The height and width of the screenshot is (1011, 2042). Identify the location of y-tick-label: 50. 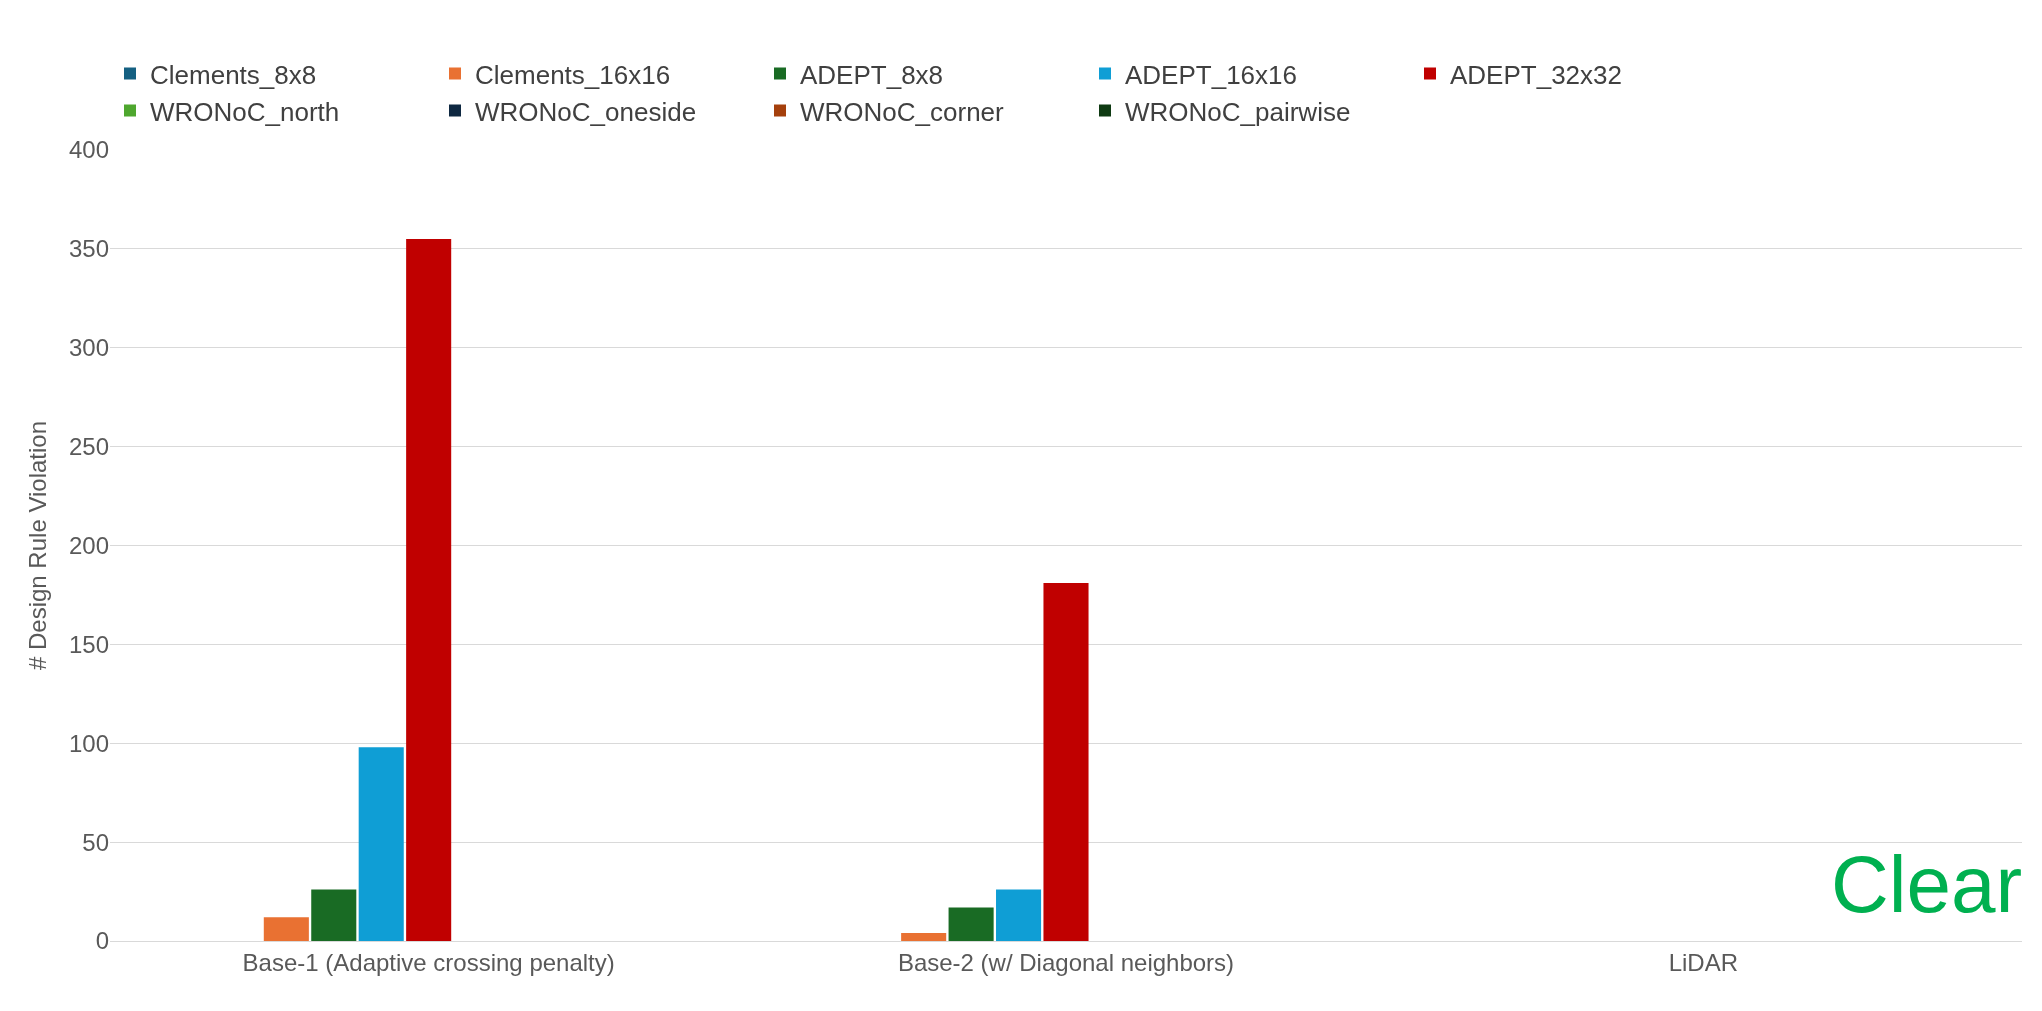
(95, 842).